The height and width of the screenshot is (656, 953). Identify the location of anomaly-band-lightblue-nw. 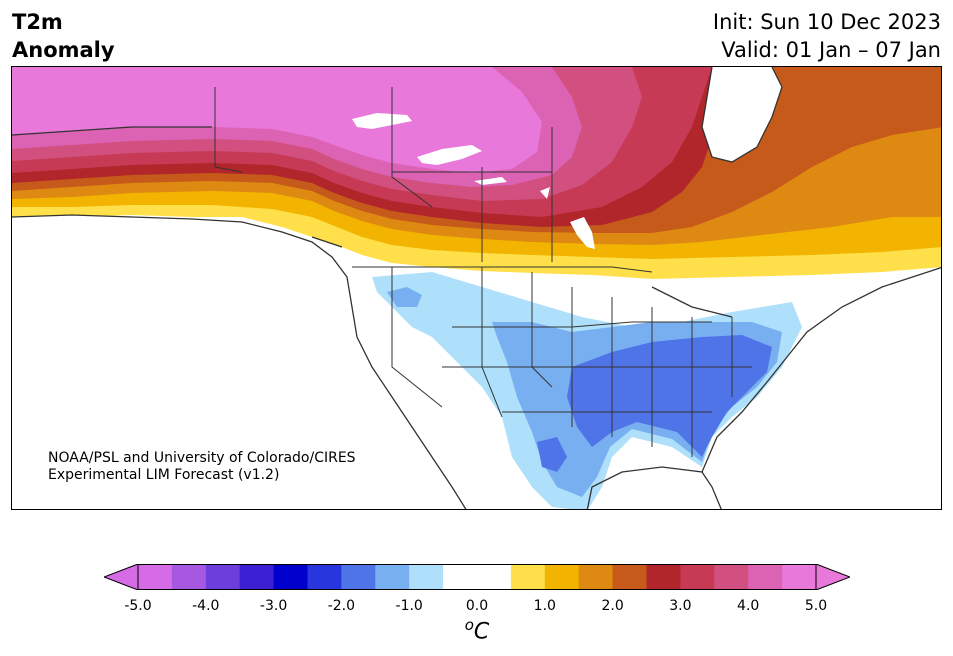
(404, 297).